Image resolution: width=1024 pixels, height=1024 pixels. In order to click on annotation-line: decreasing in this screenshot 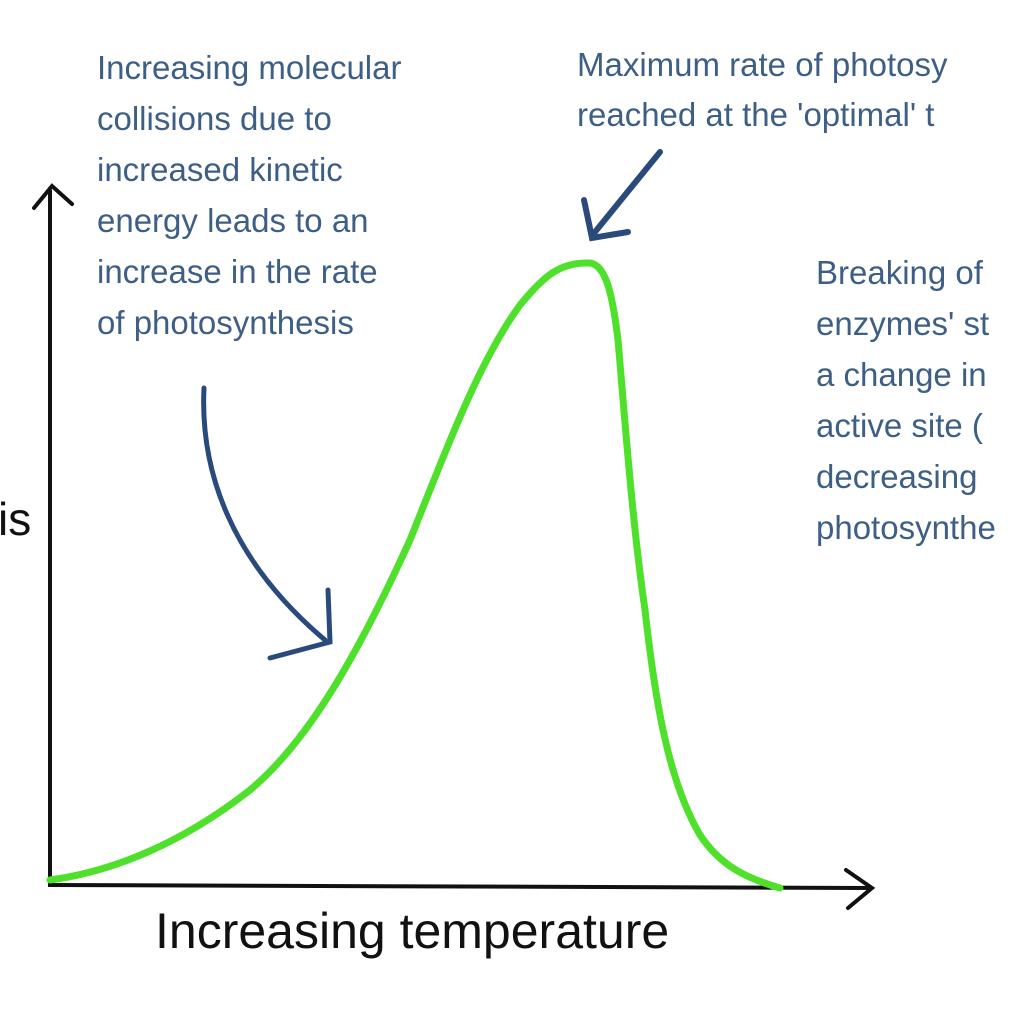, I will do `click(897, 476)`.